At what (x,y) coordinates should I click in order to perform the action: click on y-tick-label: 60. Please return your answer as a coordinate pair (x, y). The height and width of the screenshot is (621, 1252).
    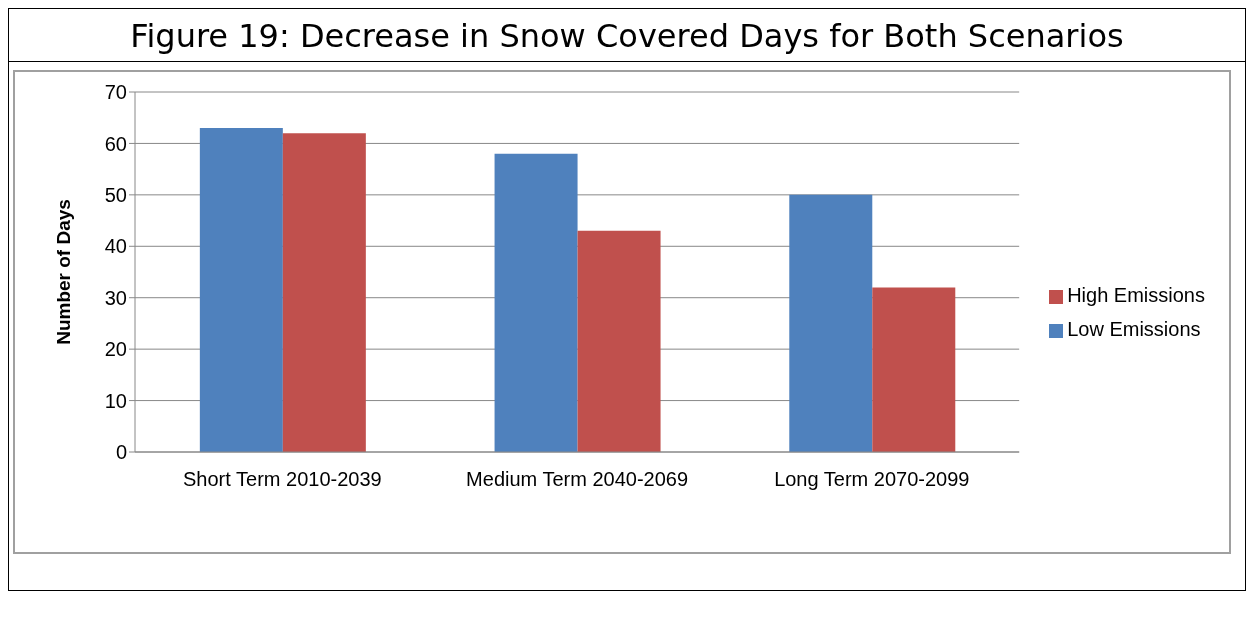
    Looking at the image, I should click on (115, 143).